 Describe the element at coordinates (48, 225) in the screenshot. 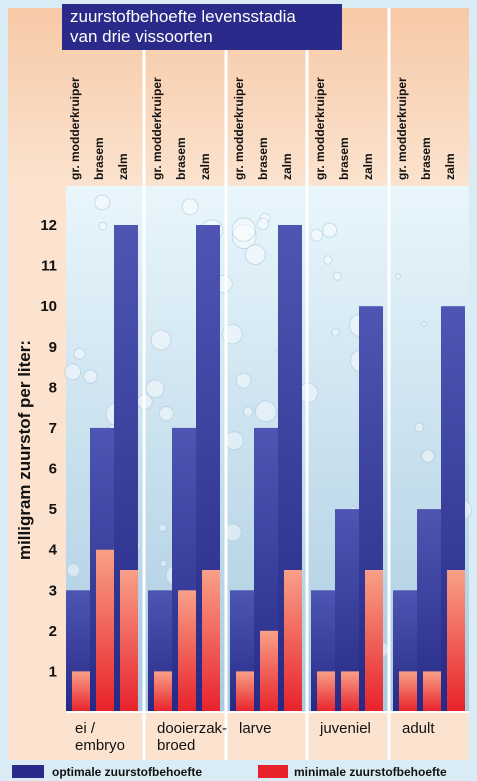

I see `y-tick-label: 12` at that location.